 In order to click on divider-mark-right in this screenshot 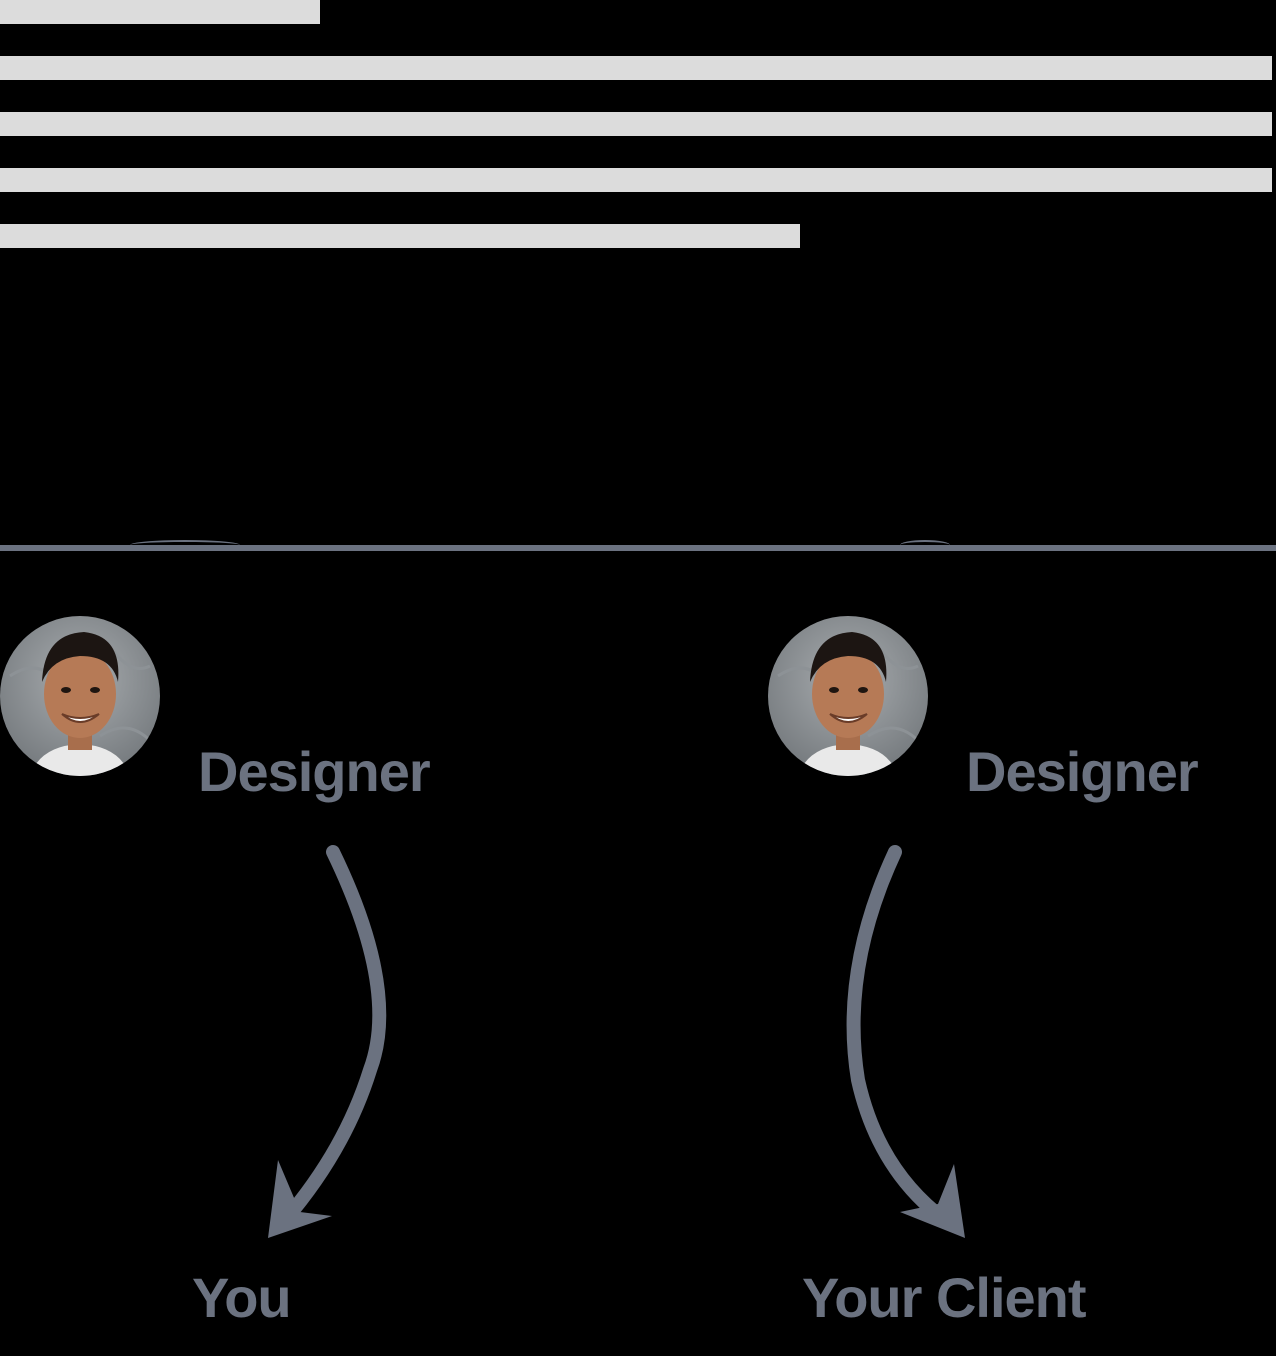, I will do `click(925, 545)`.